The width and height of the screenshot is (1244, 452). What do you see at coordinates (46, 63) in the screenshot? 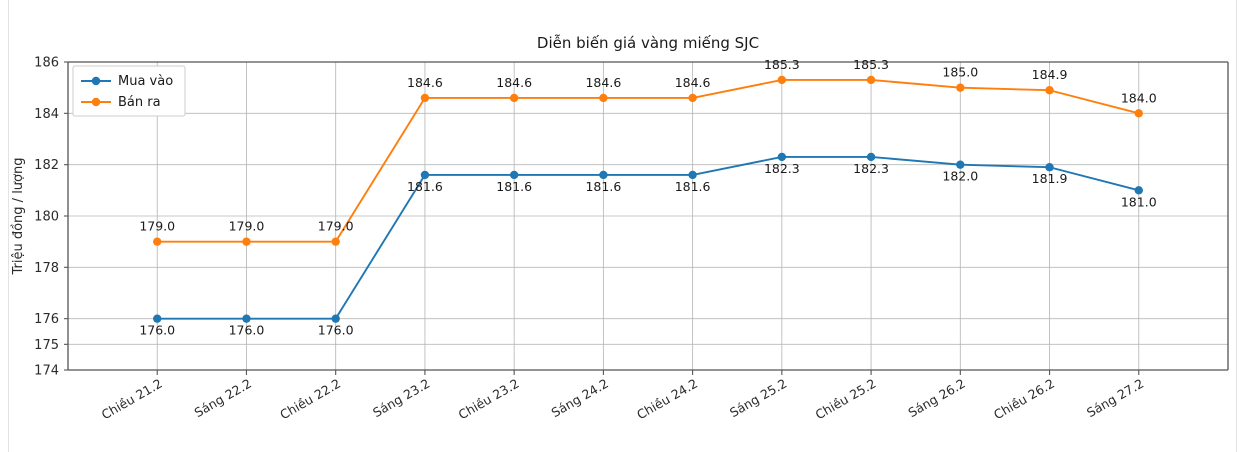
I see `y-tick-label: 186` at bounding box center [46, 63].